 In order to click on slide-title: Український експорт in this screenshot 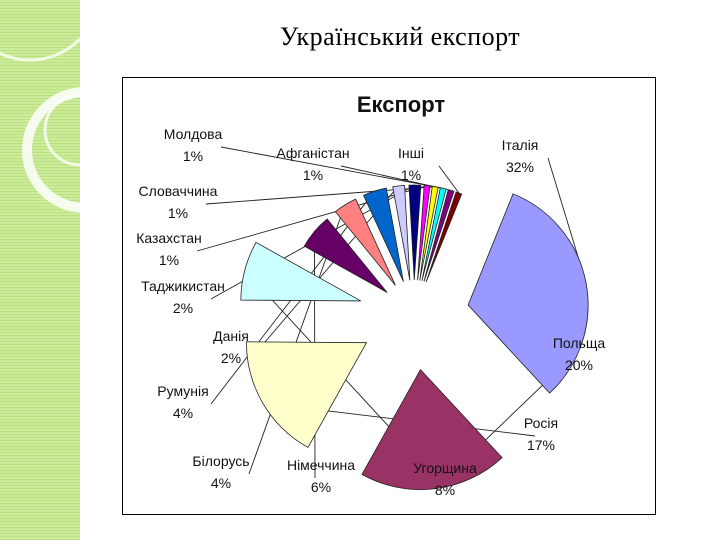, I will do `click(400, 36)`.